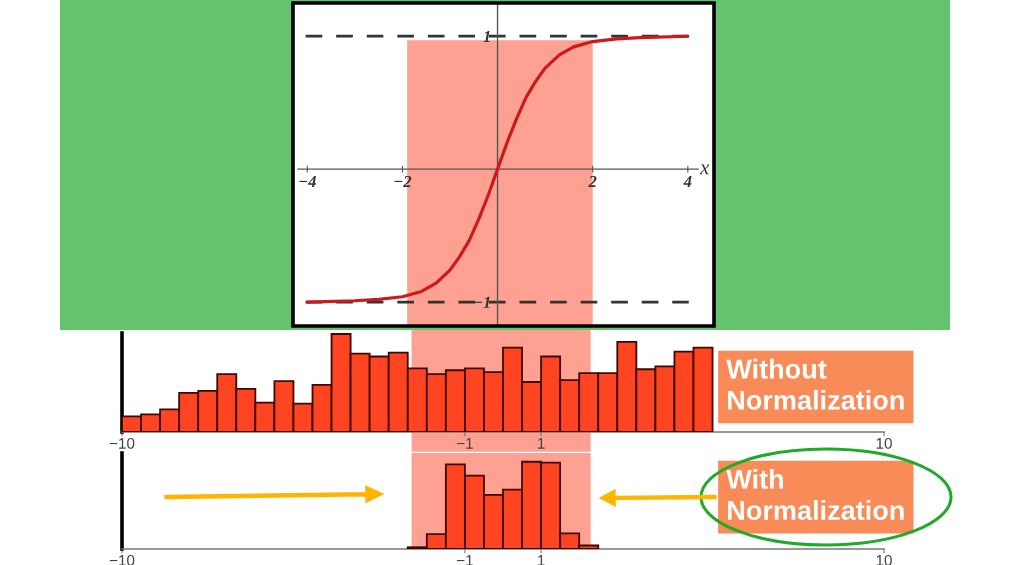 The width and height of the screenshot is (1025, 565). I want to click on x-tick-label: −2, so click(403, 181).